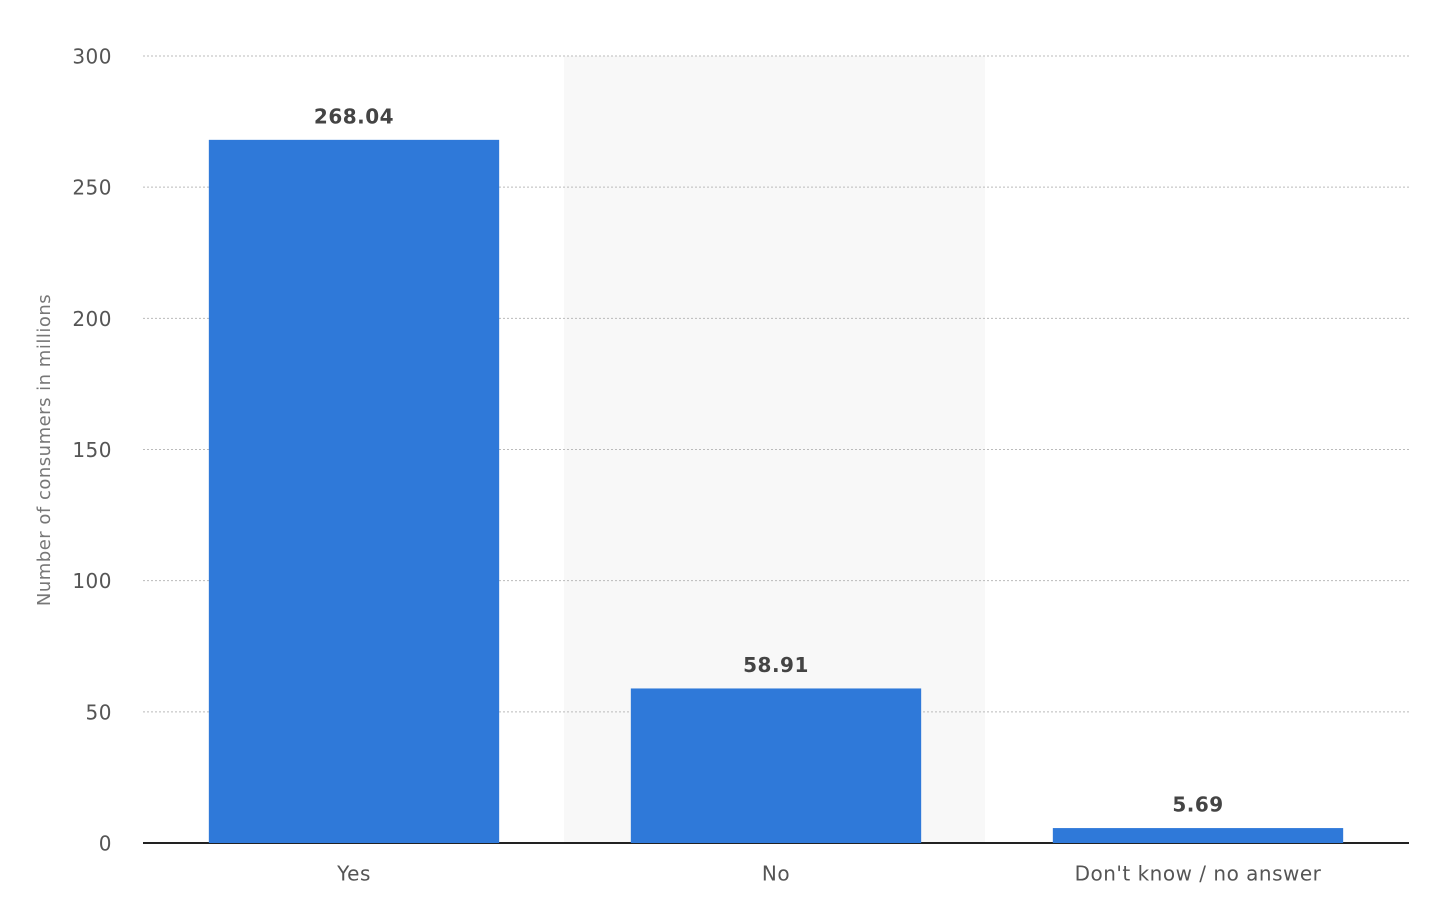 The width and height of the screenshot is (1432, 908). I want to click on x-tick-label: Yes, so click(353, 874).